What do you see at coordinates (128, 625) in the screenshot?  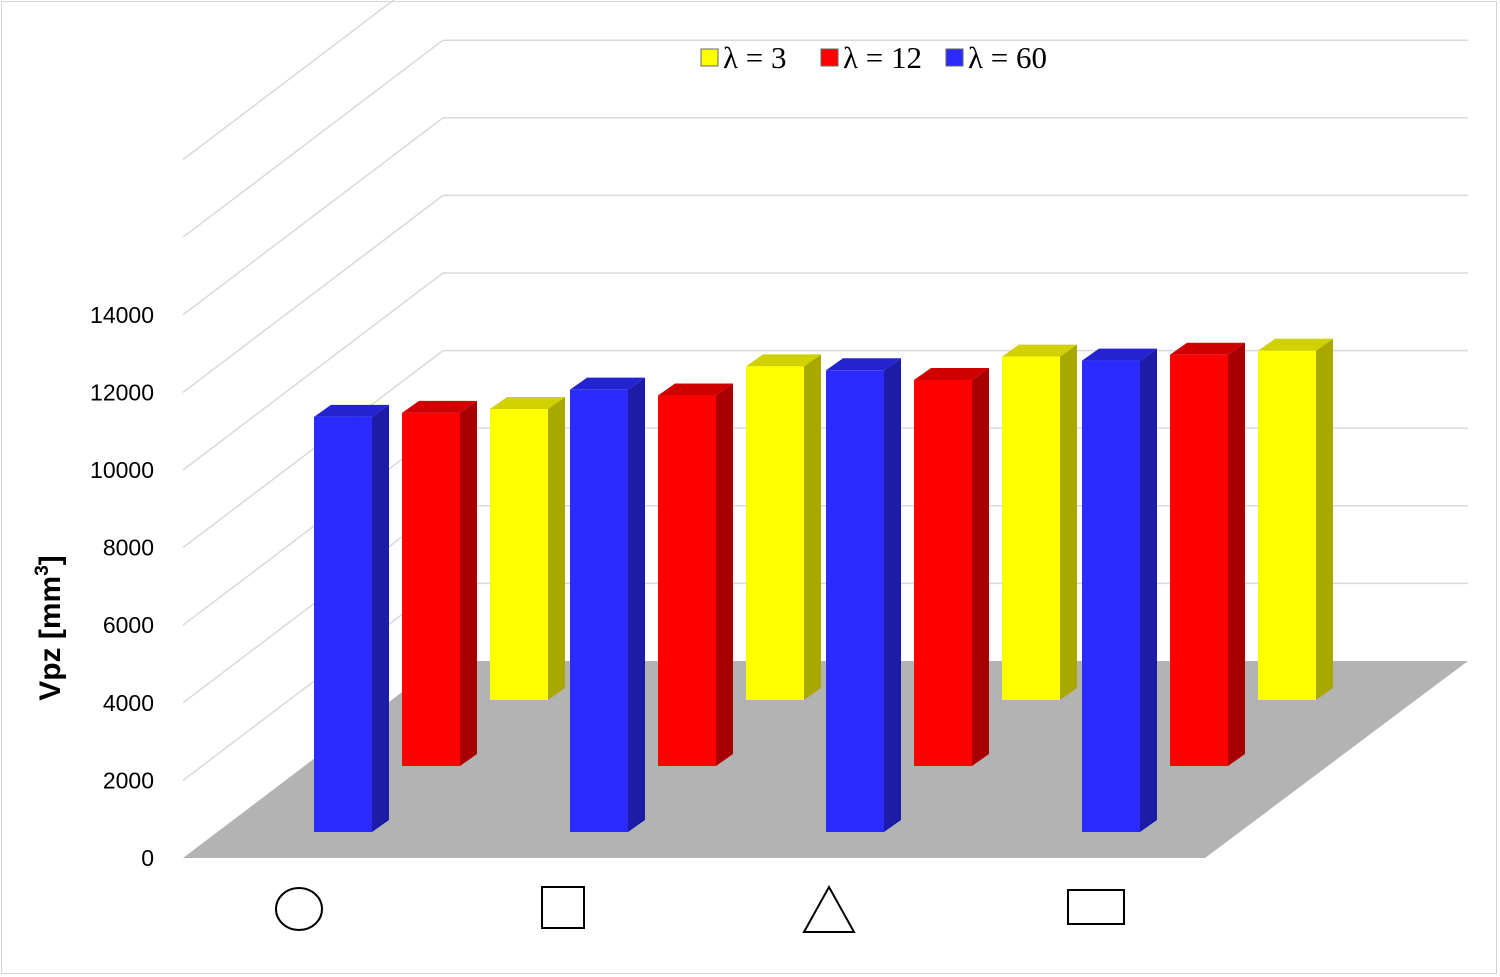 I see `y-tick-label: 6000` at bounding box center [128, 625].